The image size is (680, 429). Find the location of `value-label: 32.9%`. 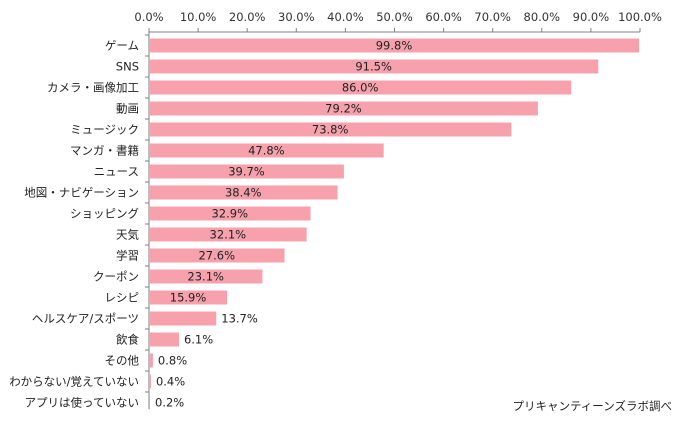

value-label: 32.9% is located at coordinates (229, 214).